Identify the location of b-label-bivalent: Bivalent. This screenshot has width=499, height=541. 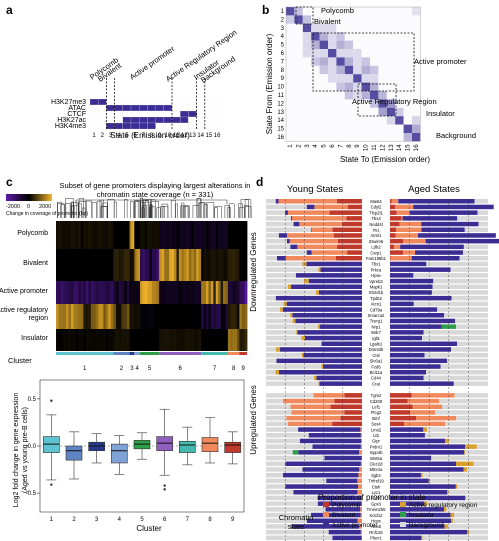
(328, 21).